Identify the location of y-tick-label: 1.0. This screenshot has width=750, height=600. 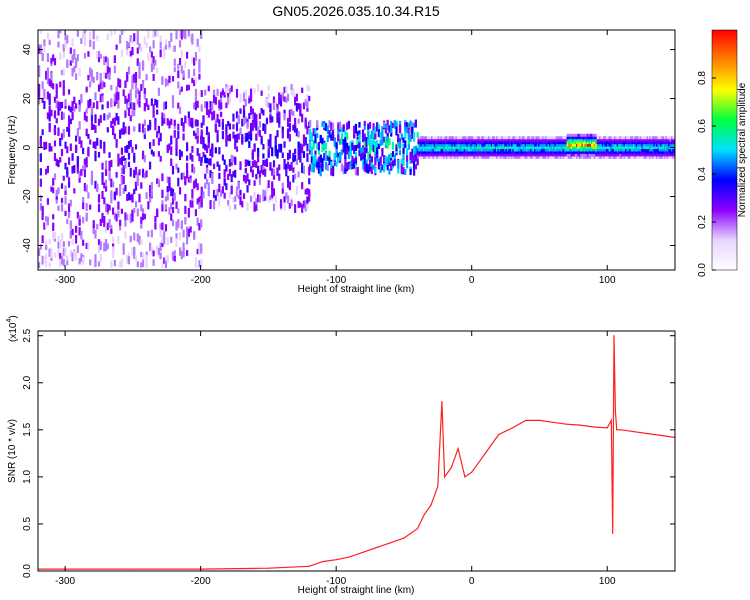
(27, 476).